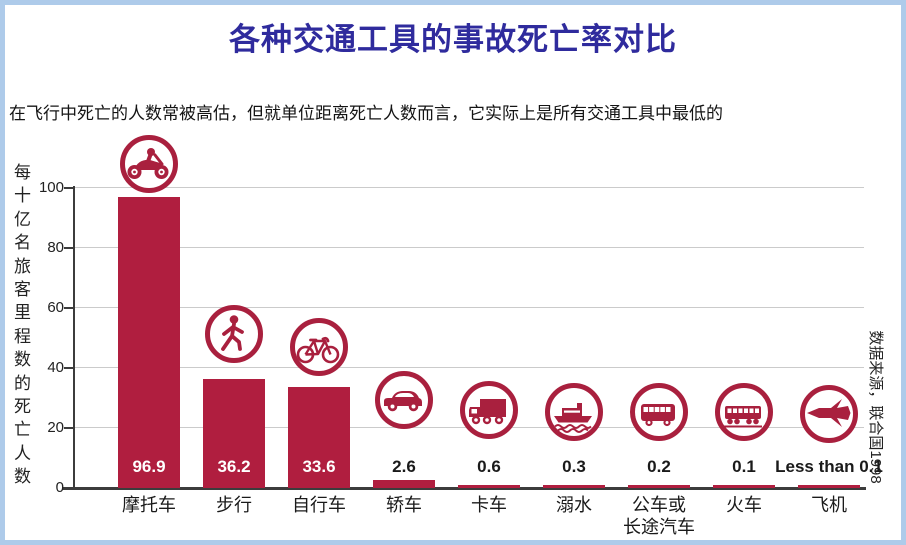 The height and width of the screenshot is (545, 906). What do you see at coordinates (574, 505) in the screenshot?
I see `category-label: 溺水` at bounding box center [574, 505].